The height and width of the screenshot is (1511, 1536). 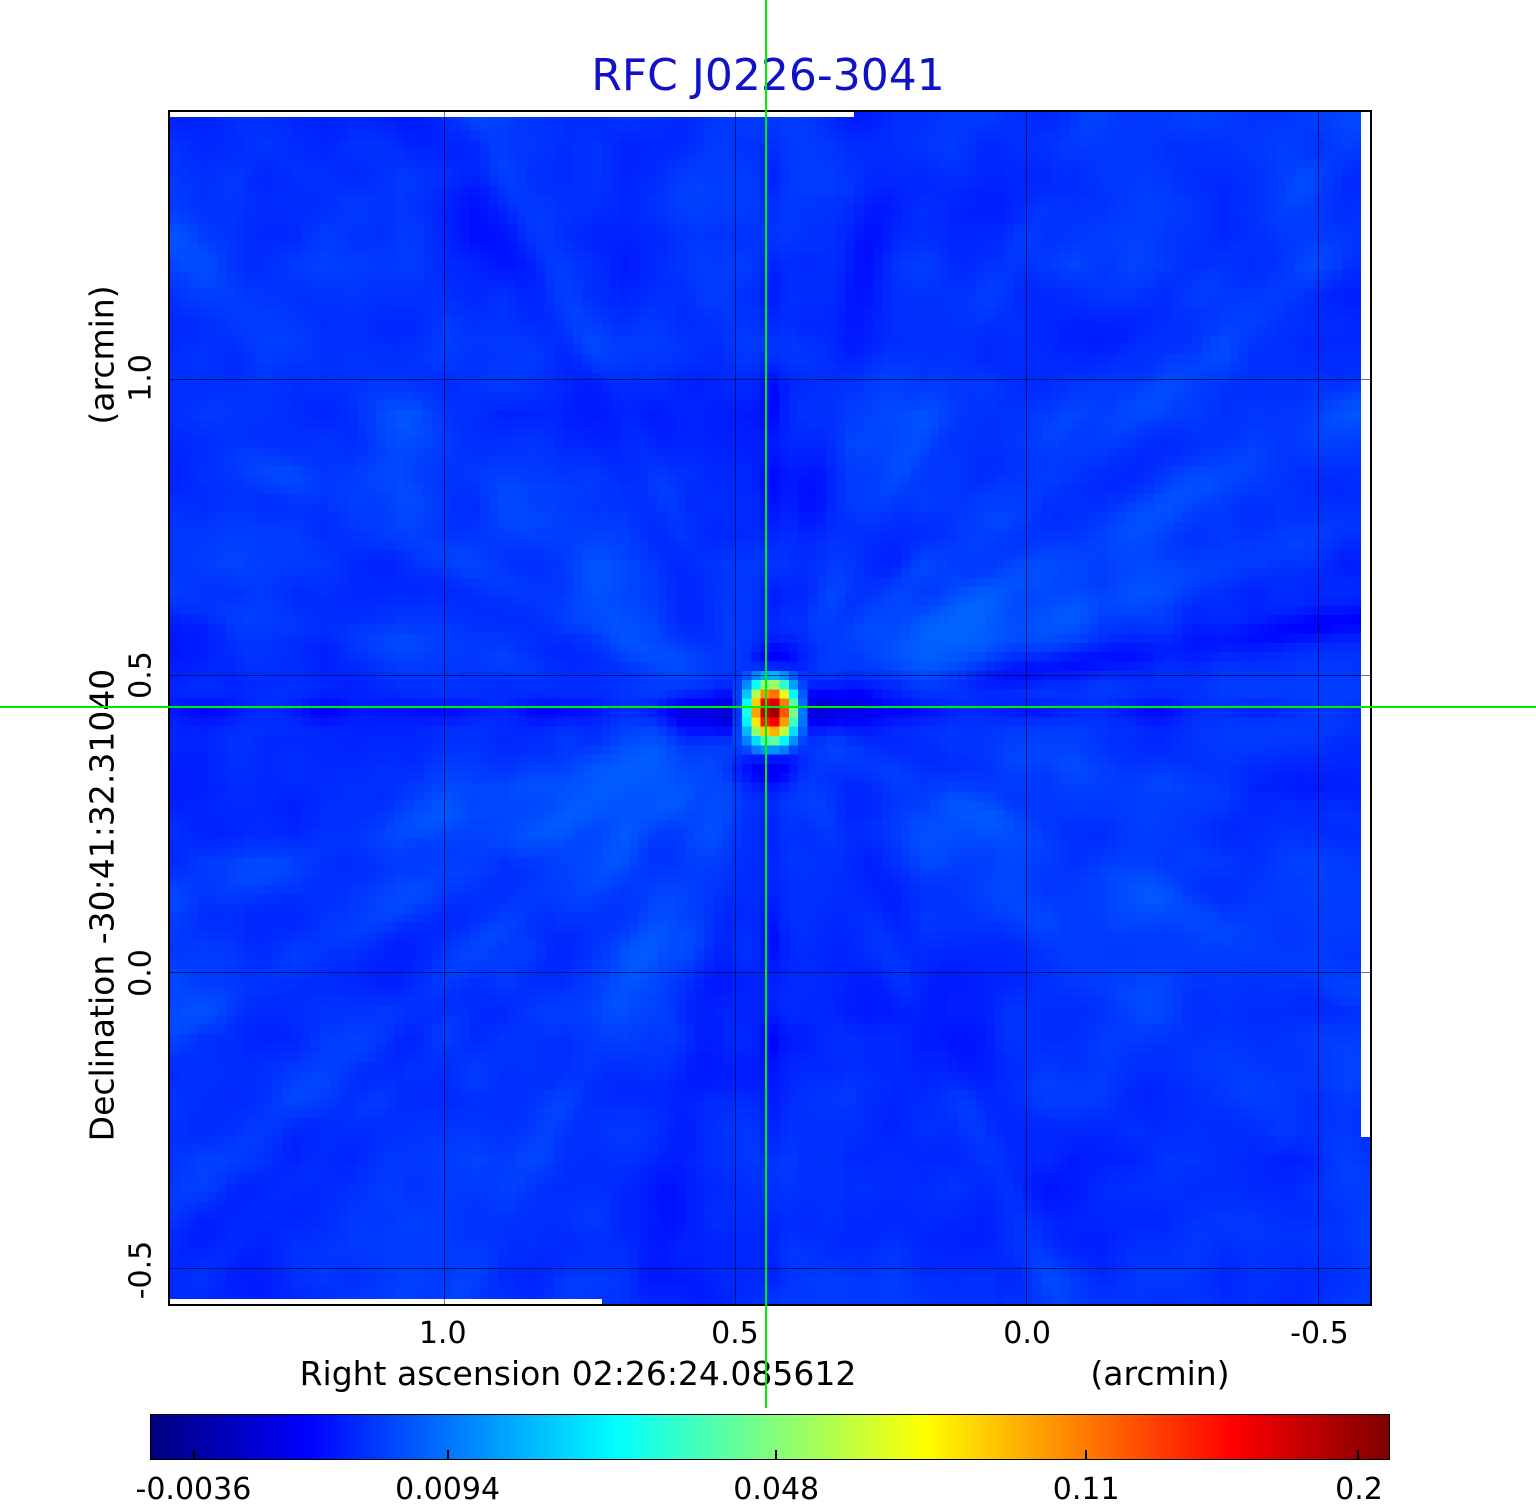 I want to click on map-edge-gap-right, so click(x=1365, y=625).